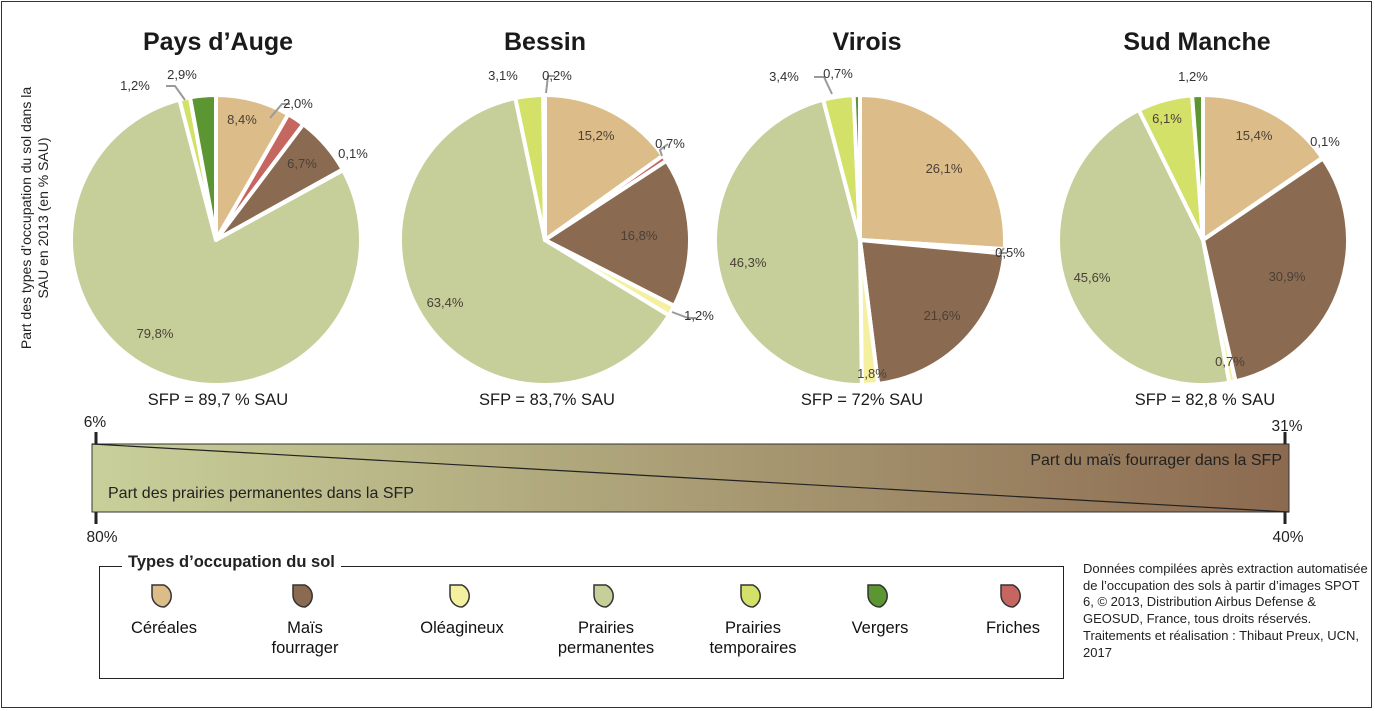 This screenshot has height=711, width=1375. I want to click on slice-label-virois-cereales: 26,1%, so click(944, 168).